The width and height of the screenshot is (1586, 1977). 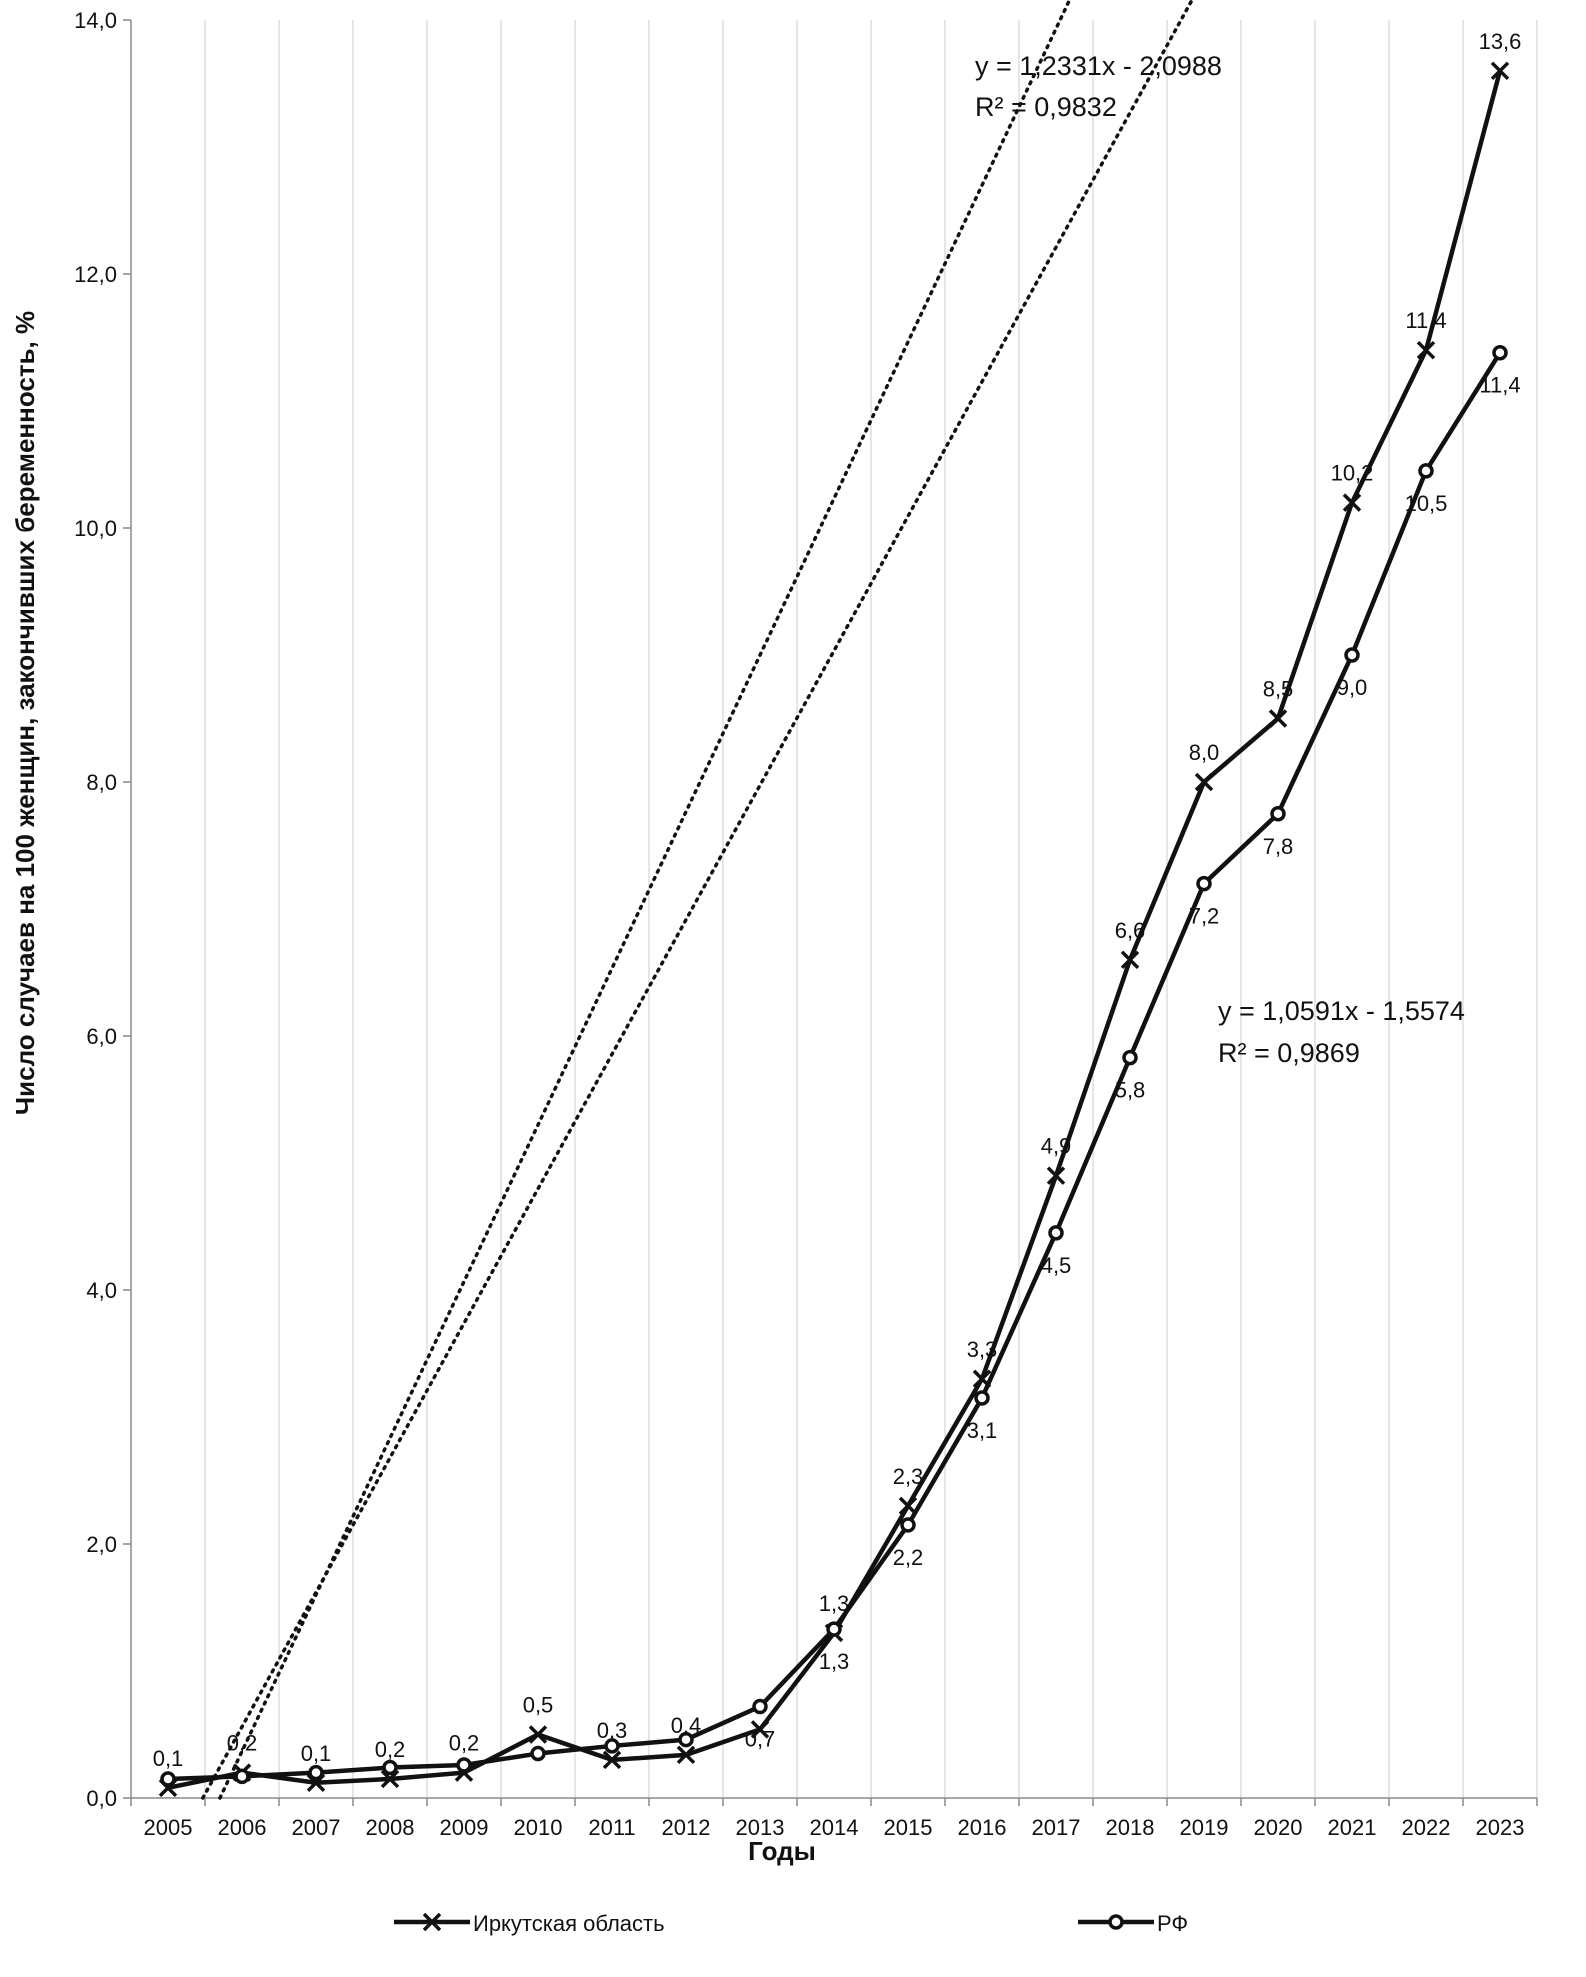 What do you see at coordinates (1500, 1827) in the screenshot?
I see `x-tick-label: 2023` at bounding box center [1500, 1827].